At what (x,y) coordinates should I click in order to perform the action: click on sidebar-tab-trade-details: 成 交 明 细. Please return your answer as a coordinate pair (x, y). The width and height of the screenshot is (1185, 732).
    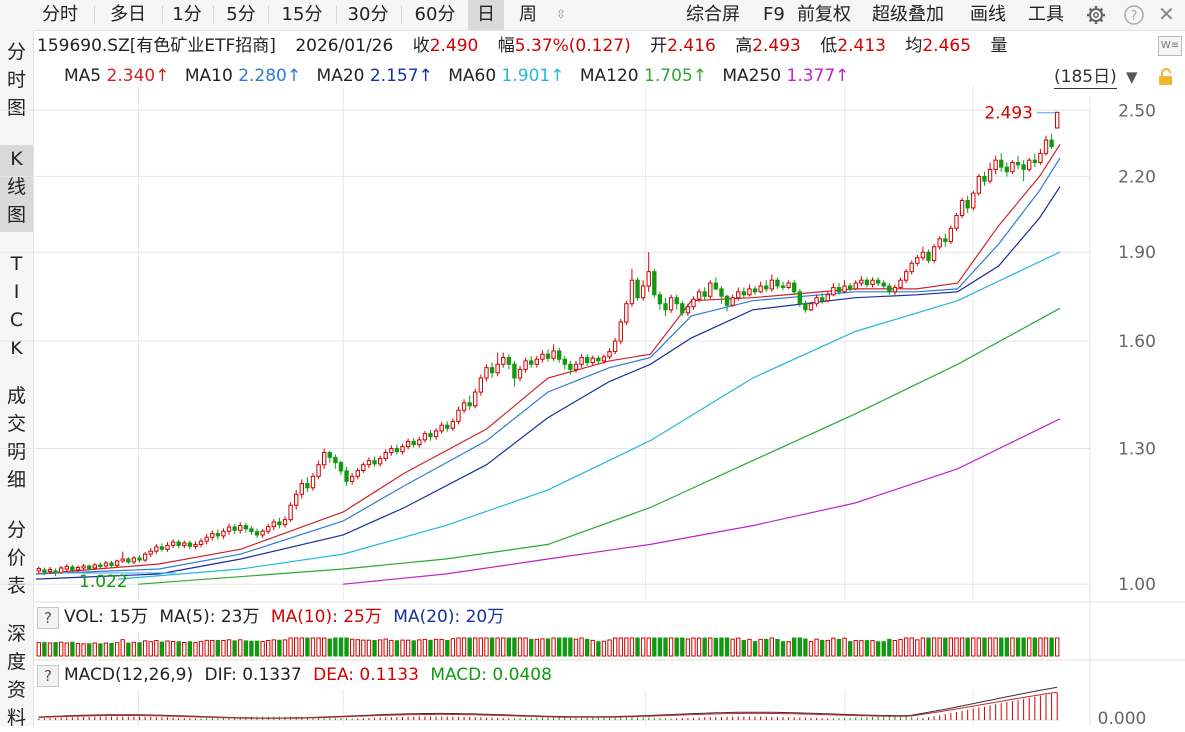
    Looking at the image, I should click on (16, 438).